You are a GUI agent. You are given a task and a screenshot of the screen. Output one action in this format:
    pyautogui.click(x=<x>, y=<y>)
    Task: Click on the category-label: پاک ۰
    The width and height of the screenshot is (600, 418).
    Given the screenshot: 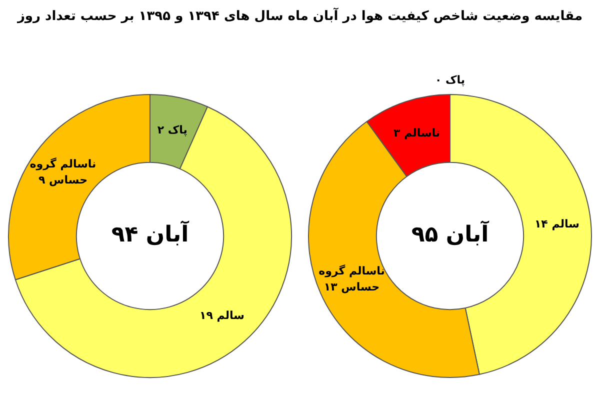 What is the action you would take?
    pyautogui.click(x=450, y=79)
    